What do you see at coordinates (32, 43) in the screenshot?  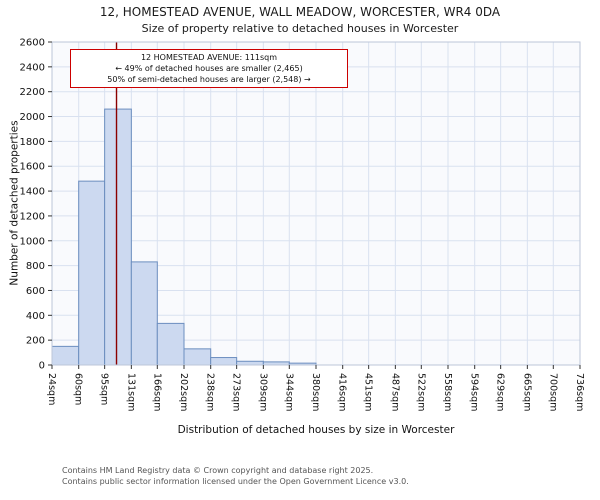 I see `y-tick-label: 2600` at bounding box center [32, 43].